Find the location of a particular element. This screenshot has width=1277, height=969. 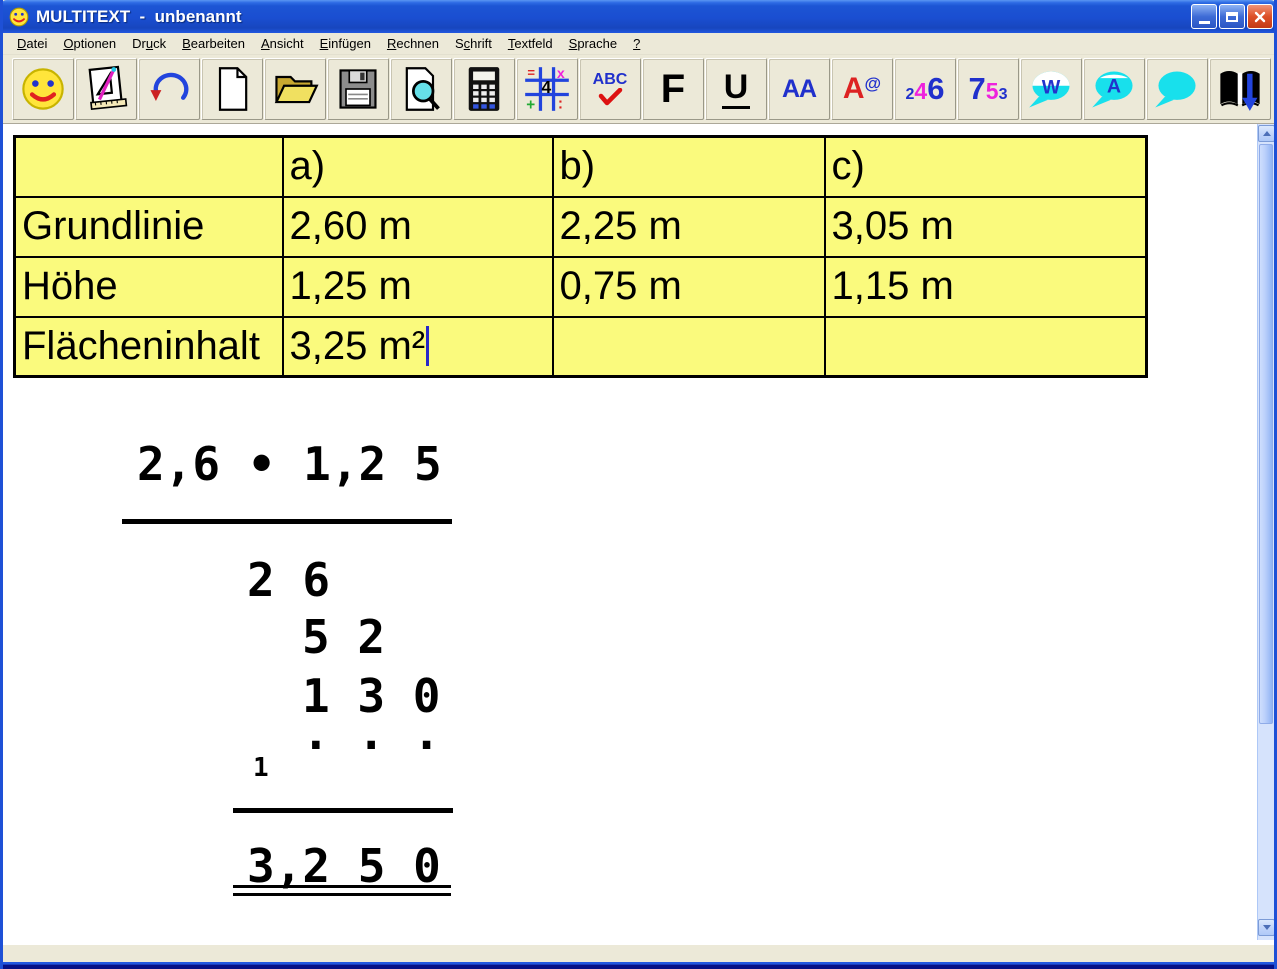

close-icon is located at coordinates (1260, 16).